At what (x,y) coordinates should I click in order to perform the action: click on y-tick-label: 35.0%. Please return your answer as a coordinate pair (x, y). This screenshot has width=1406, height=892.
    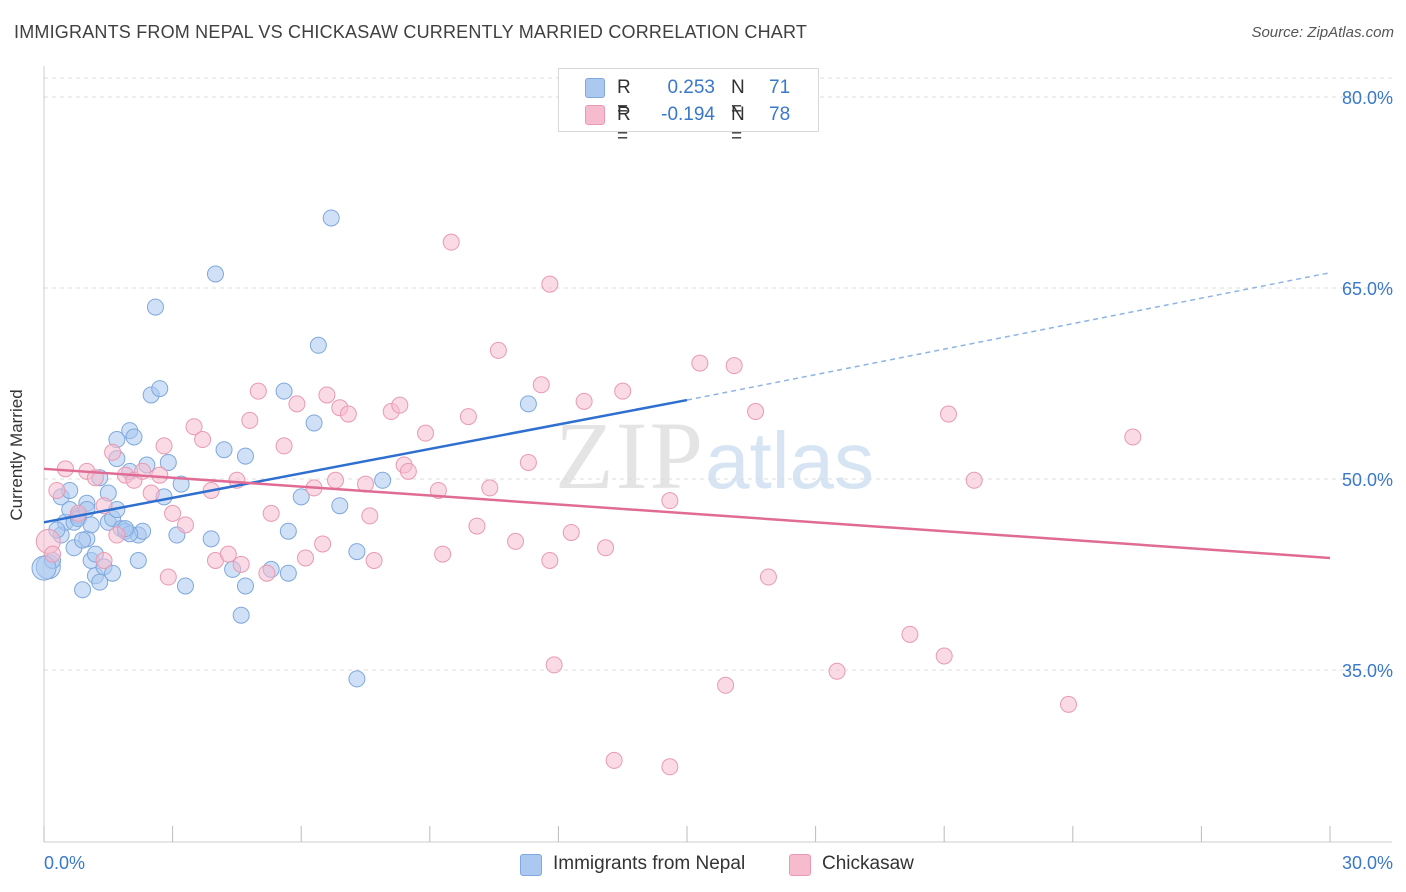
    Looking at the image, I should click on (1367, 671).